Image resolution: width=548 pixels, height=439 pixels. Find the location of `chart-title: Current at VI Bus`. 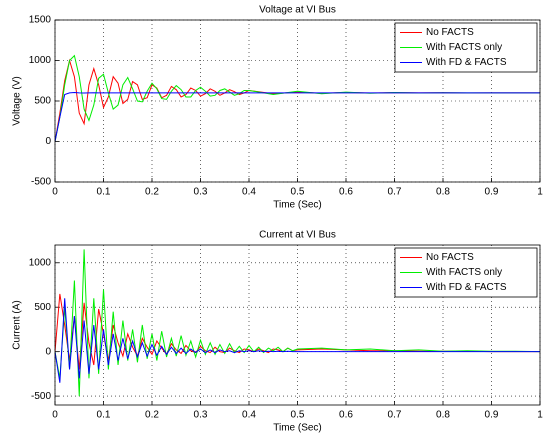

chart-title: Current at VI Bus is located at coordinates (297, 235).